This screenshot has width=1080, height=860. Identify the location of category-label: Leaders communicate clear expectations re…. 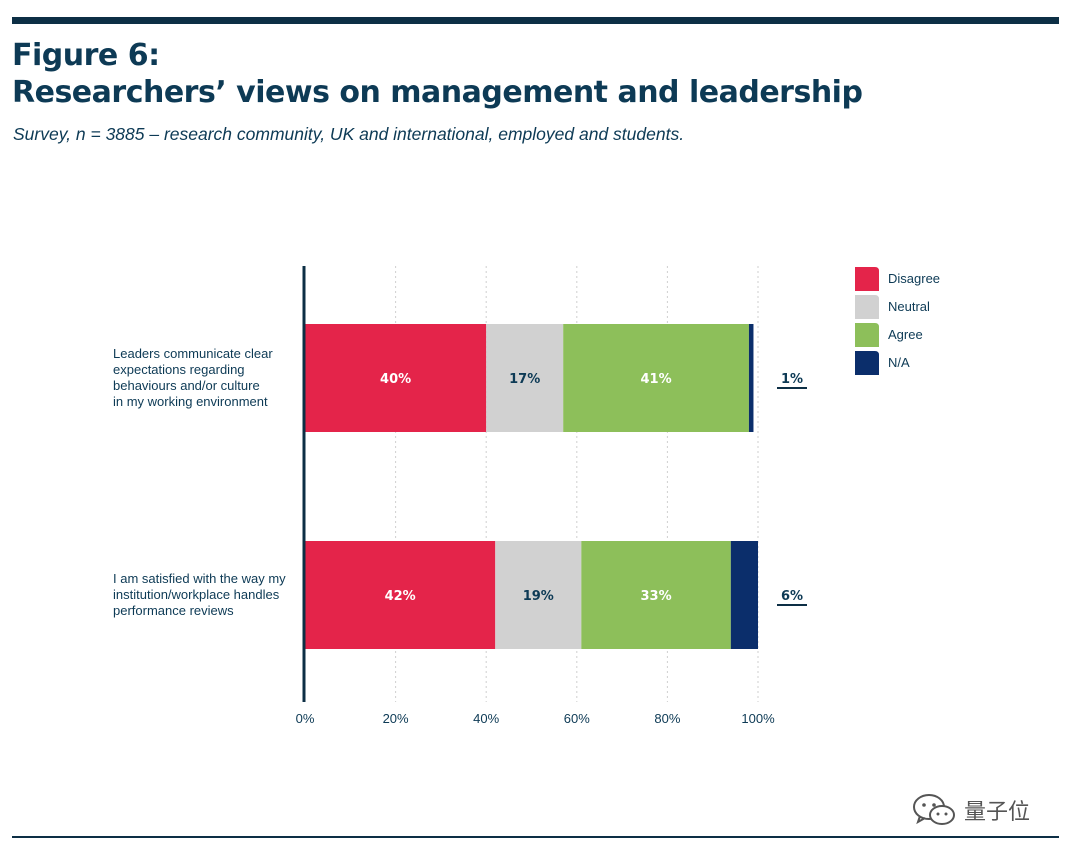
(193, 377).